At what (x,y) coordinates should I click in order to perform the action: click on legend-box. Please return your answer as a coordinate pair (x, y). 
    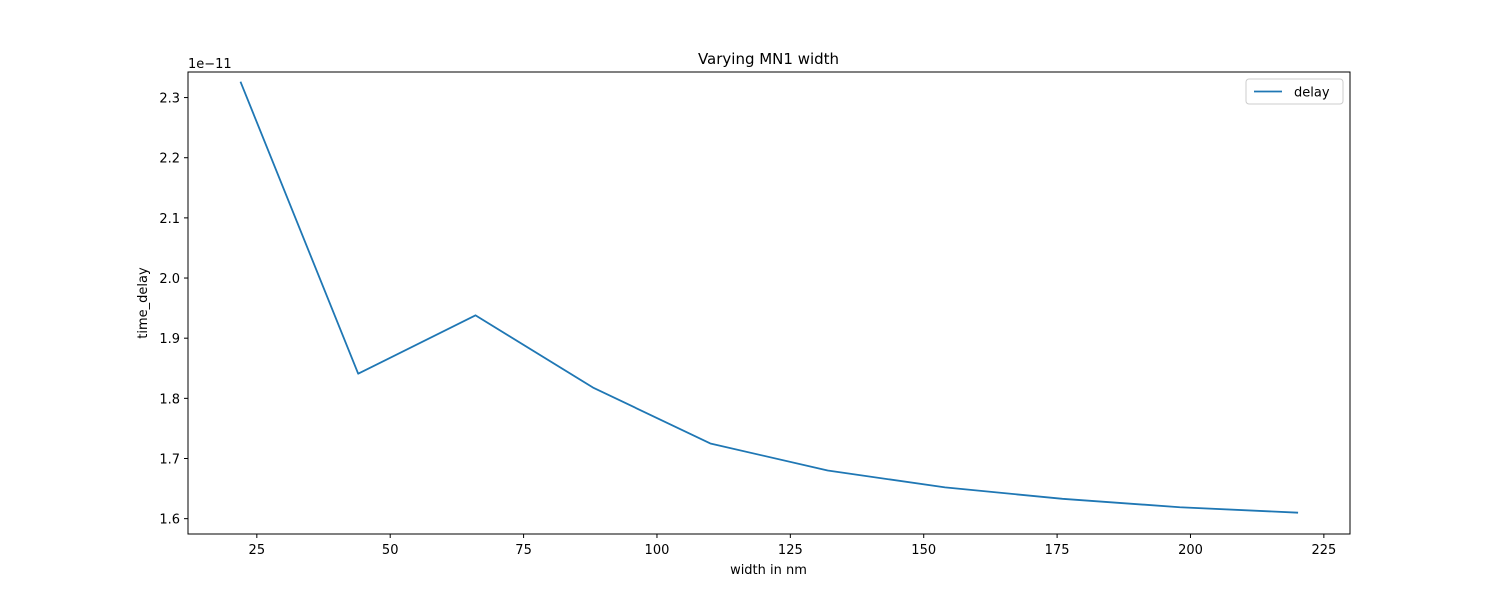
    Looking at the image, I should click on (1294, 91).